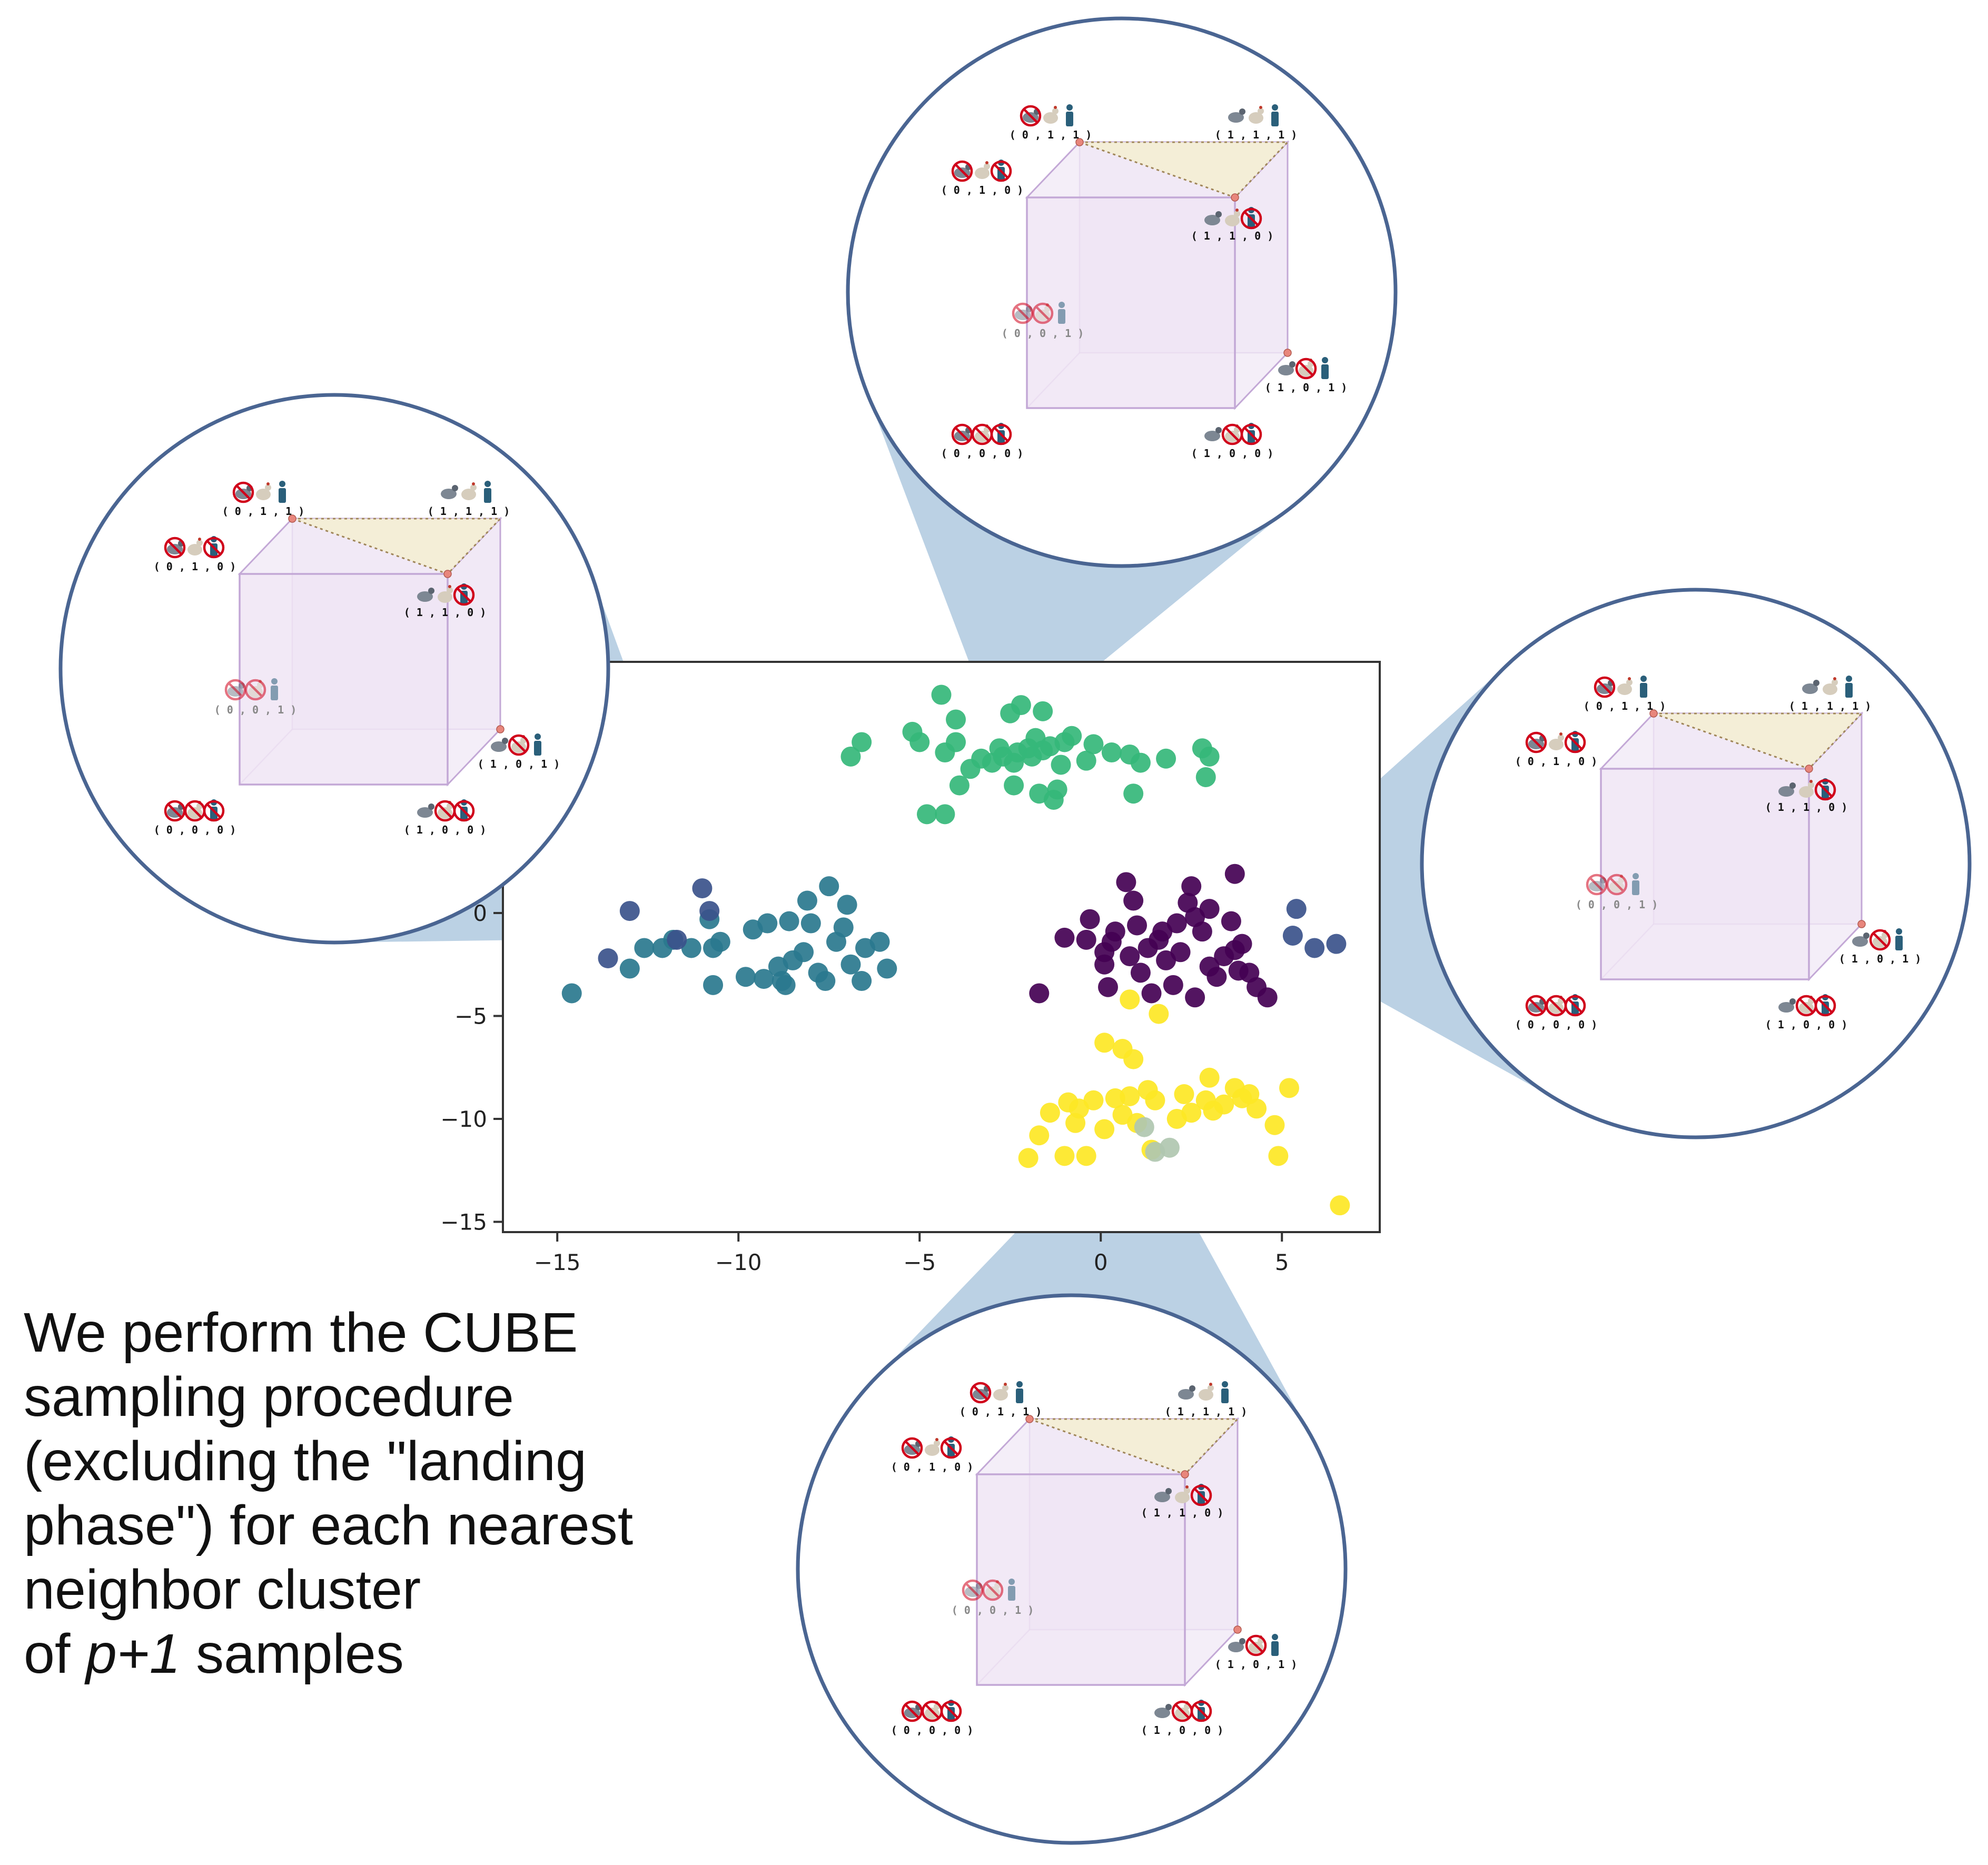 This screenshot has height=1865, width=1988. Describe the element at coordinates (993, 1610) in the screenshot. I see `corner-coordinate-label: ( 0 , 0 , 1 )` at that location.